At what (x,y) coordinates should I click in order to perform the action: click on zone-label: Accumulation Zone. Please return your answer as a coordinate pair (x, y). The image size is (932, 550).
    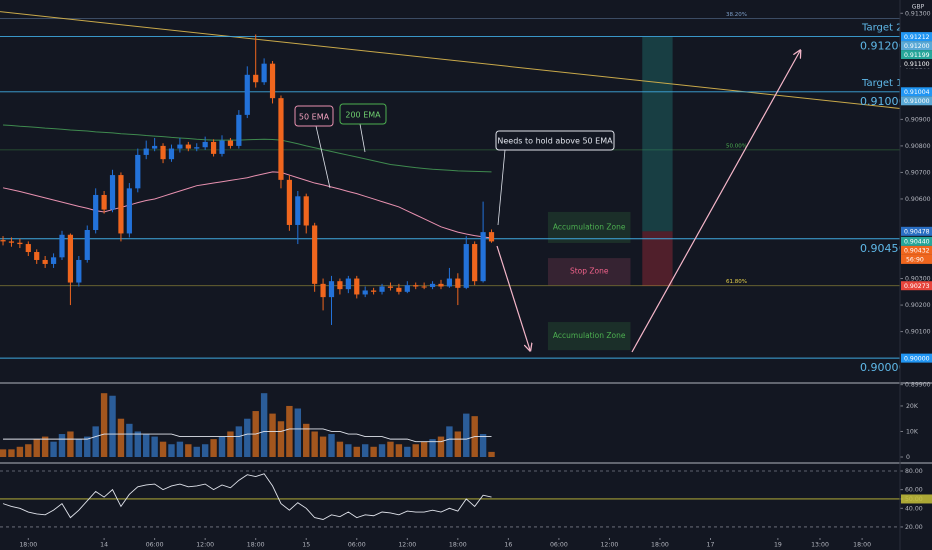
    Looking at the image, I should click on (589, 335).